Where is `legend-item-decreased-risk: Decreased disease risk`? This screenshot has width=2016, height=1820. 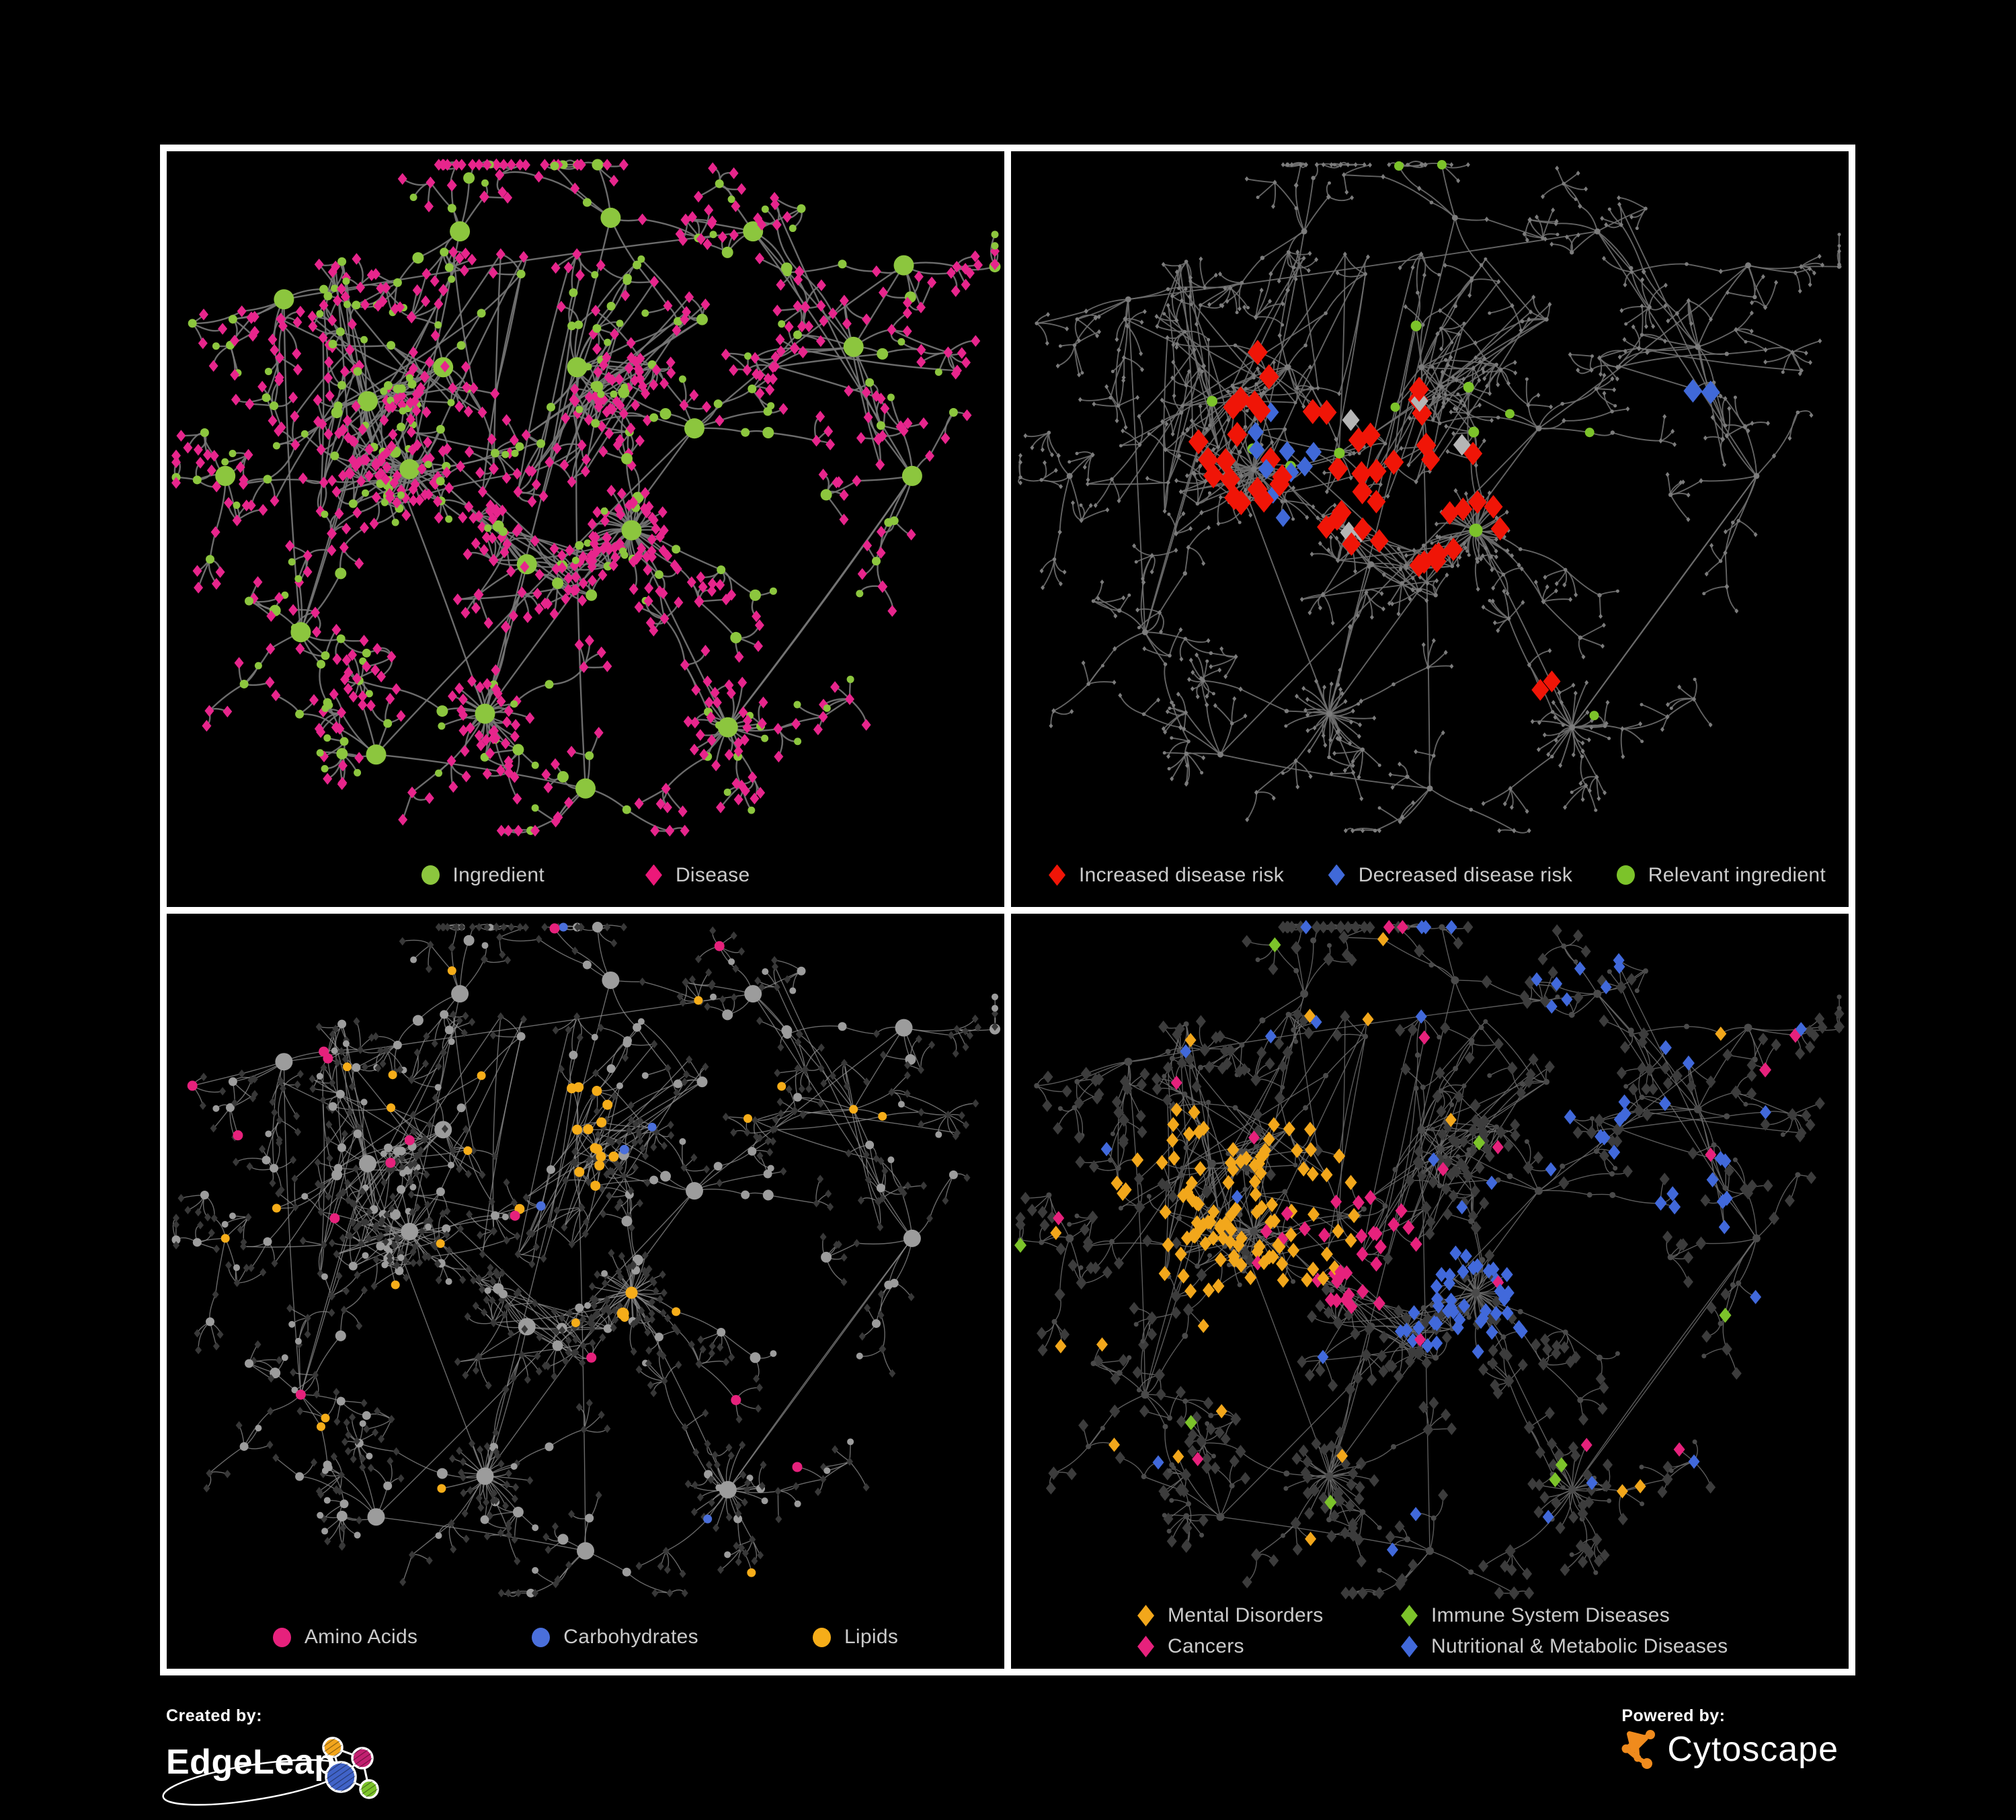 legend-item-decreased-risk: Decreased disease risk is located at coordinates (1450, 875).